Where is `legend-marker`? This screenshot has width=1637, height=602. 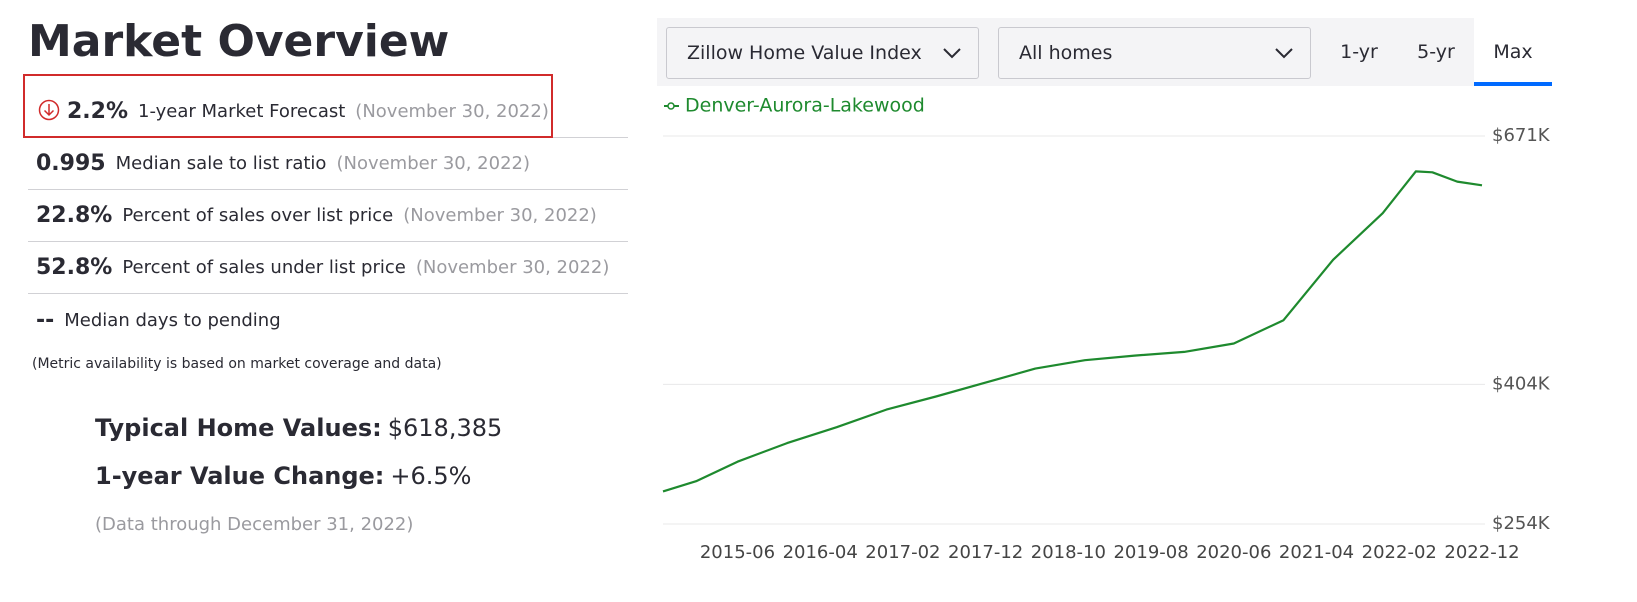
legend-marker is located at coordinates (671, 106).